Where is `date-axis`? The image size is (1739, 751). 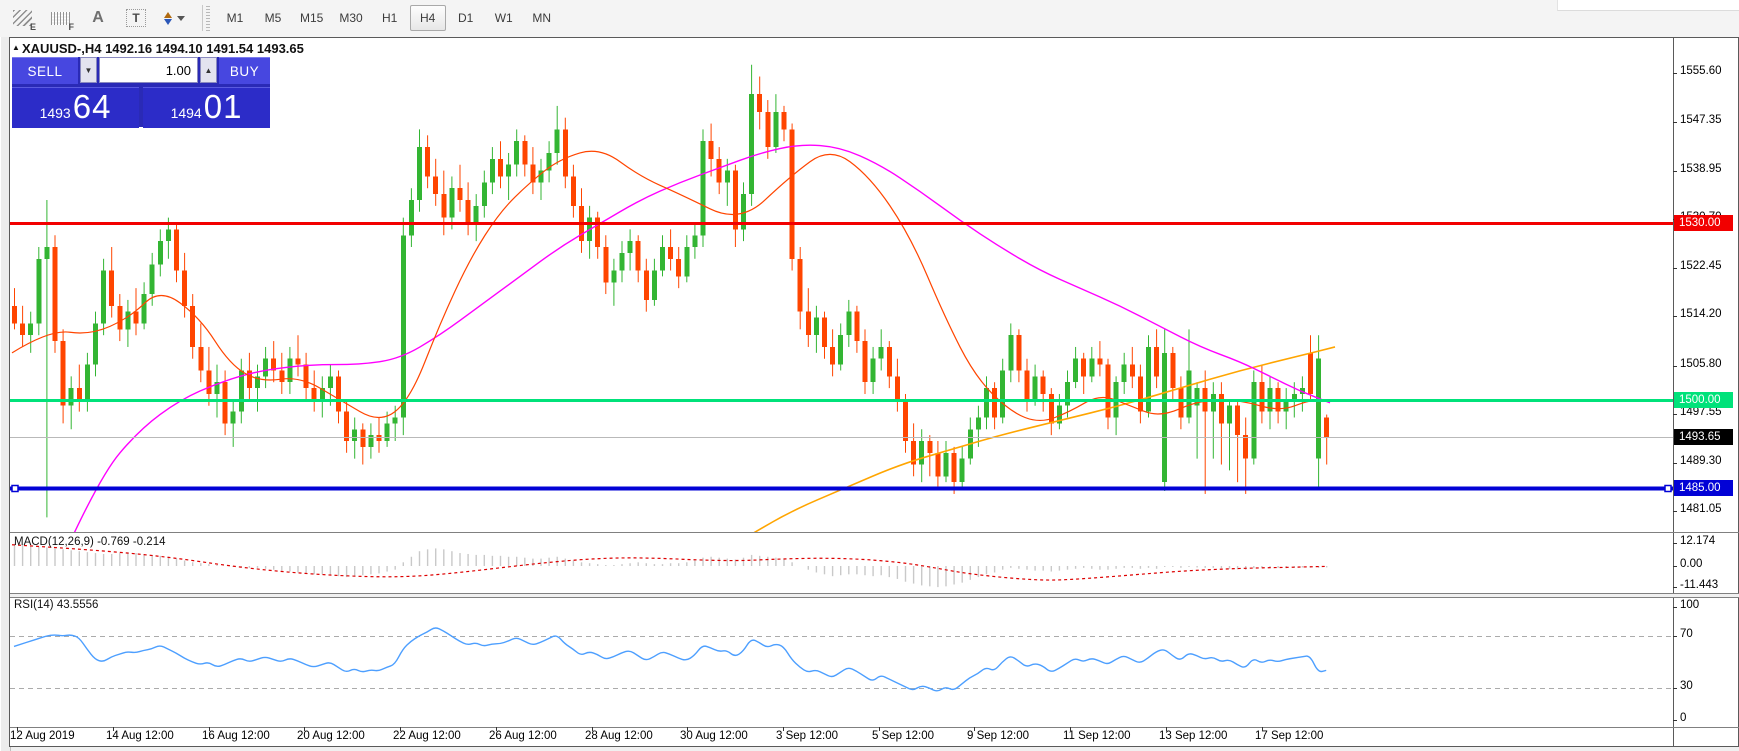
date-axis is located at coordinates (841, 736).